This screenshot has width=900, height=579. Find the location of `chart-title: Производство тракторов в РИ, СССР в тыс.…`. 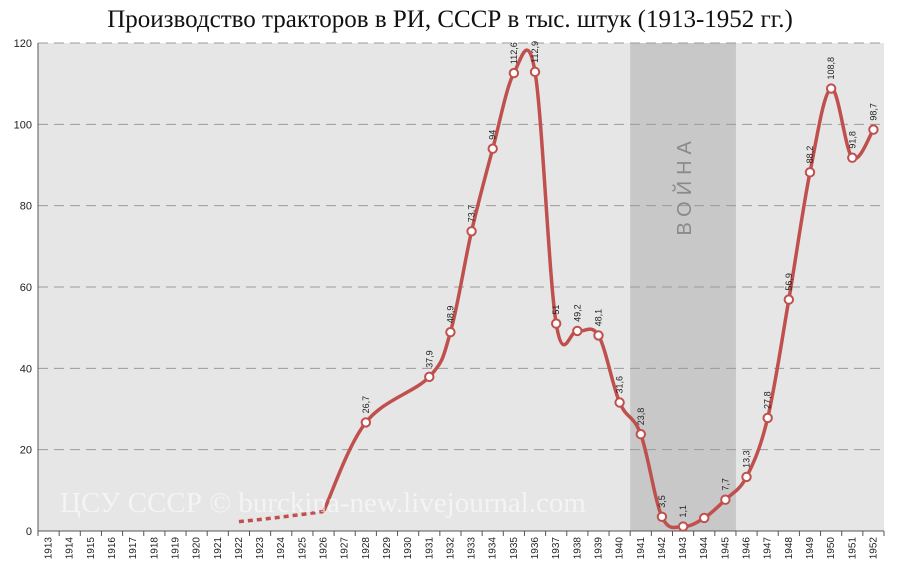

chart-title: Производство тракторов в РИ, СССР в тыс.… is located at coordinates (450, 19).